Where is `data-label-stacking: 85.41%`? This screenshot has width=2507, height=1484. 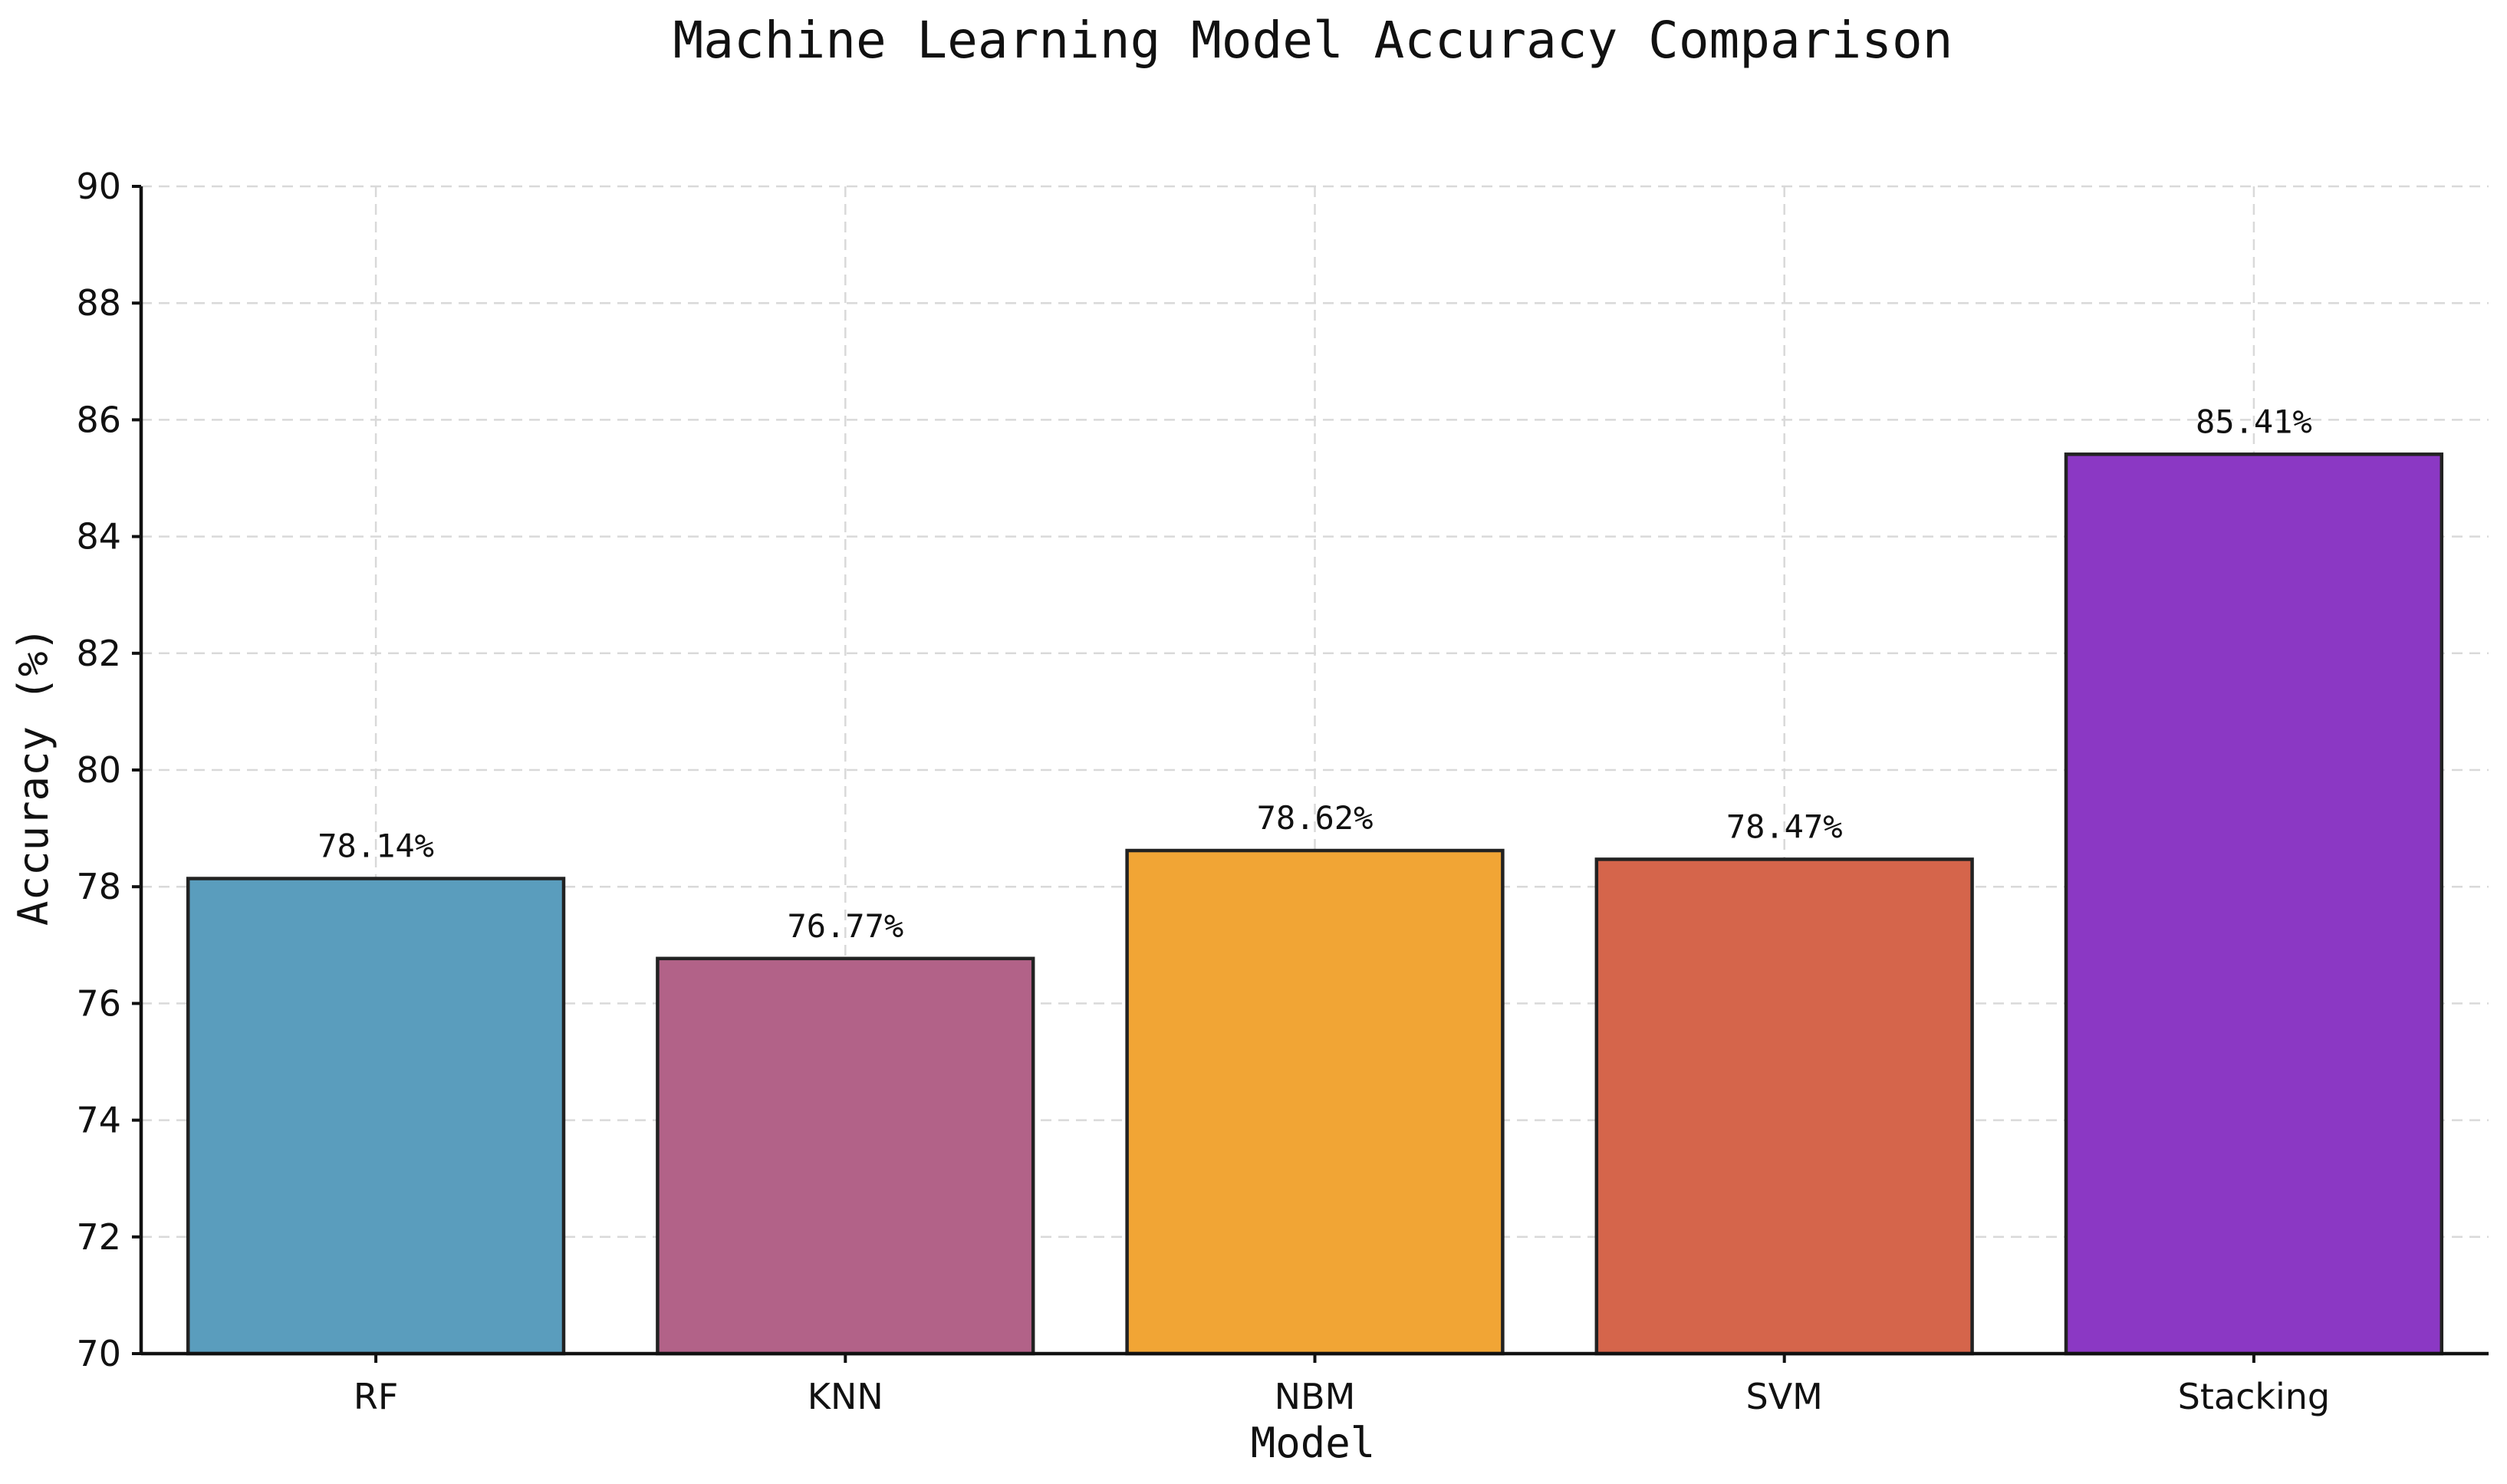
data-label-stacking: 85.41% is located at coordinates (2254, 421).